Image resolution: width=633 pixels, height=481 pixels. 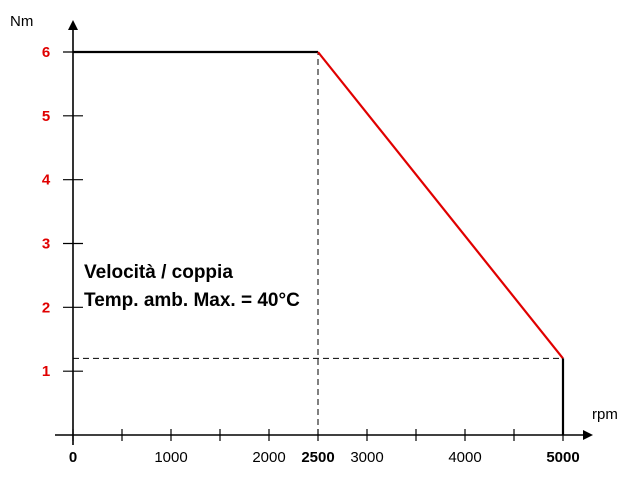 What do you see at coordinates (605, 414) in the screenshot?
I see `x-axis-label: rpm` at bounding box center [605, 414].